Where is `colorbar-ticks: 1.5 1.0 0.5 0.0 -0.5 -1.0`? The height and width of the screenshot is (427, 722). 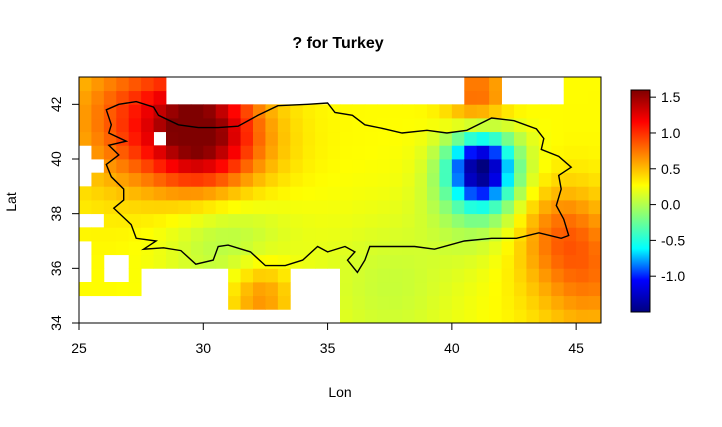
colorbar-ticks: 1.5 1.0 0.5 0.0 -0.5 -1.0 is located at coordinates (667, 186).